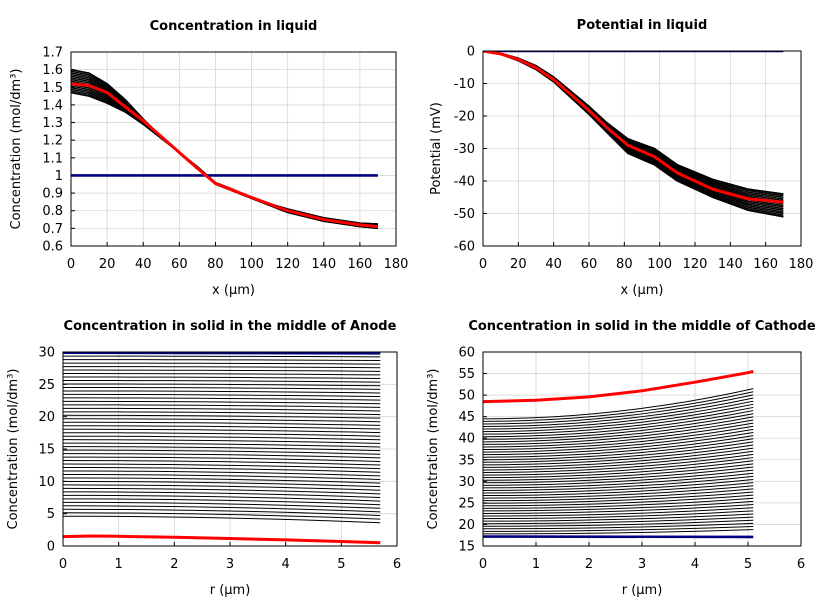  Describe the element at coordinates (642, 564) in the screenshot. I see `x-tick-label: 3` at that location.